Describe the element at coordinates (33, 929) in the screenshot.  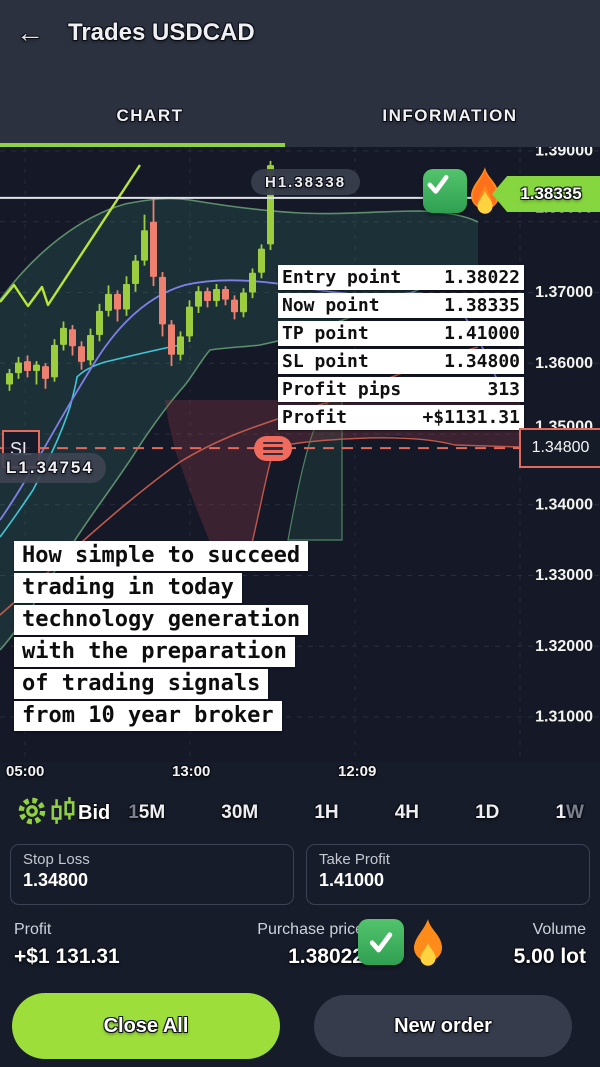
I see `profit-label: Profit` at that location.